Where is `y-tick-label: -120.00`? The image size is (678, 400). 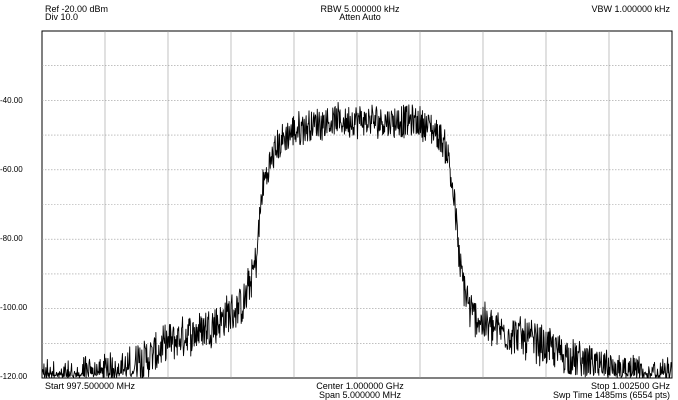
y-tick-label: -120.00 is located at coordinates (14, 376).